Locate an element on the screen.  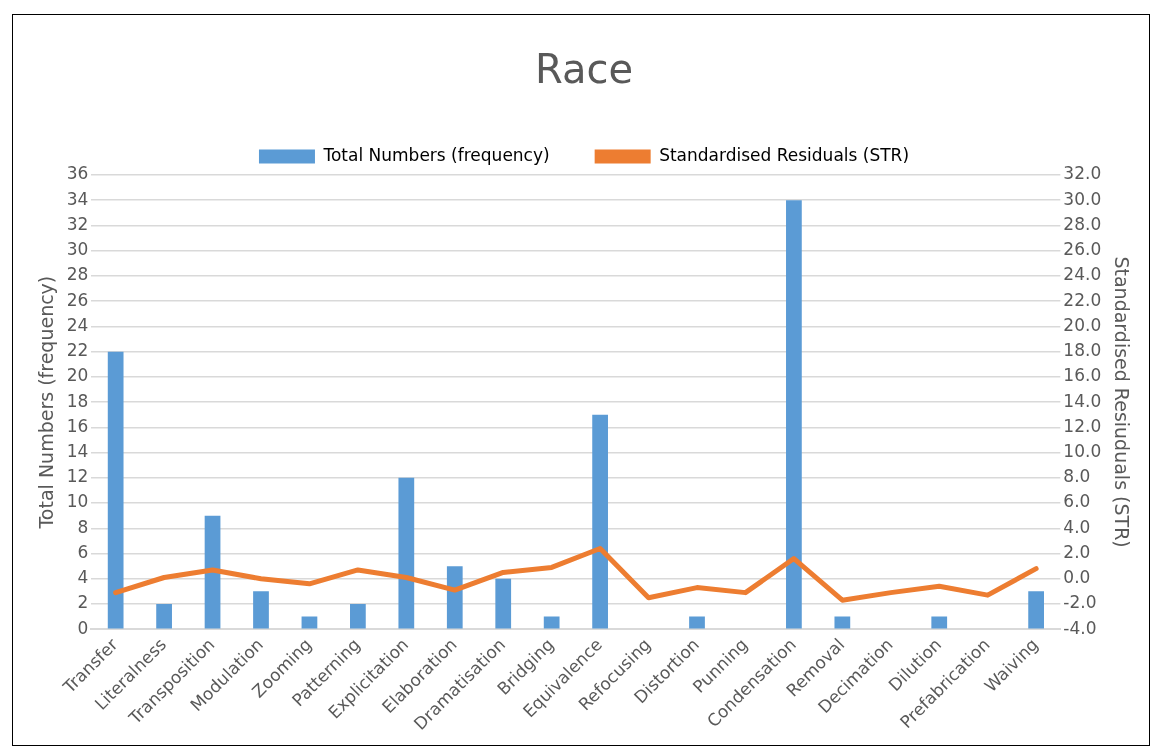
y2-tick-label: 12.0 is located at coordinates (1082, 425).